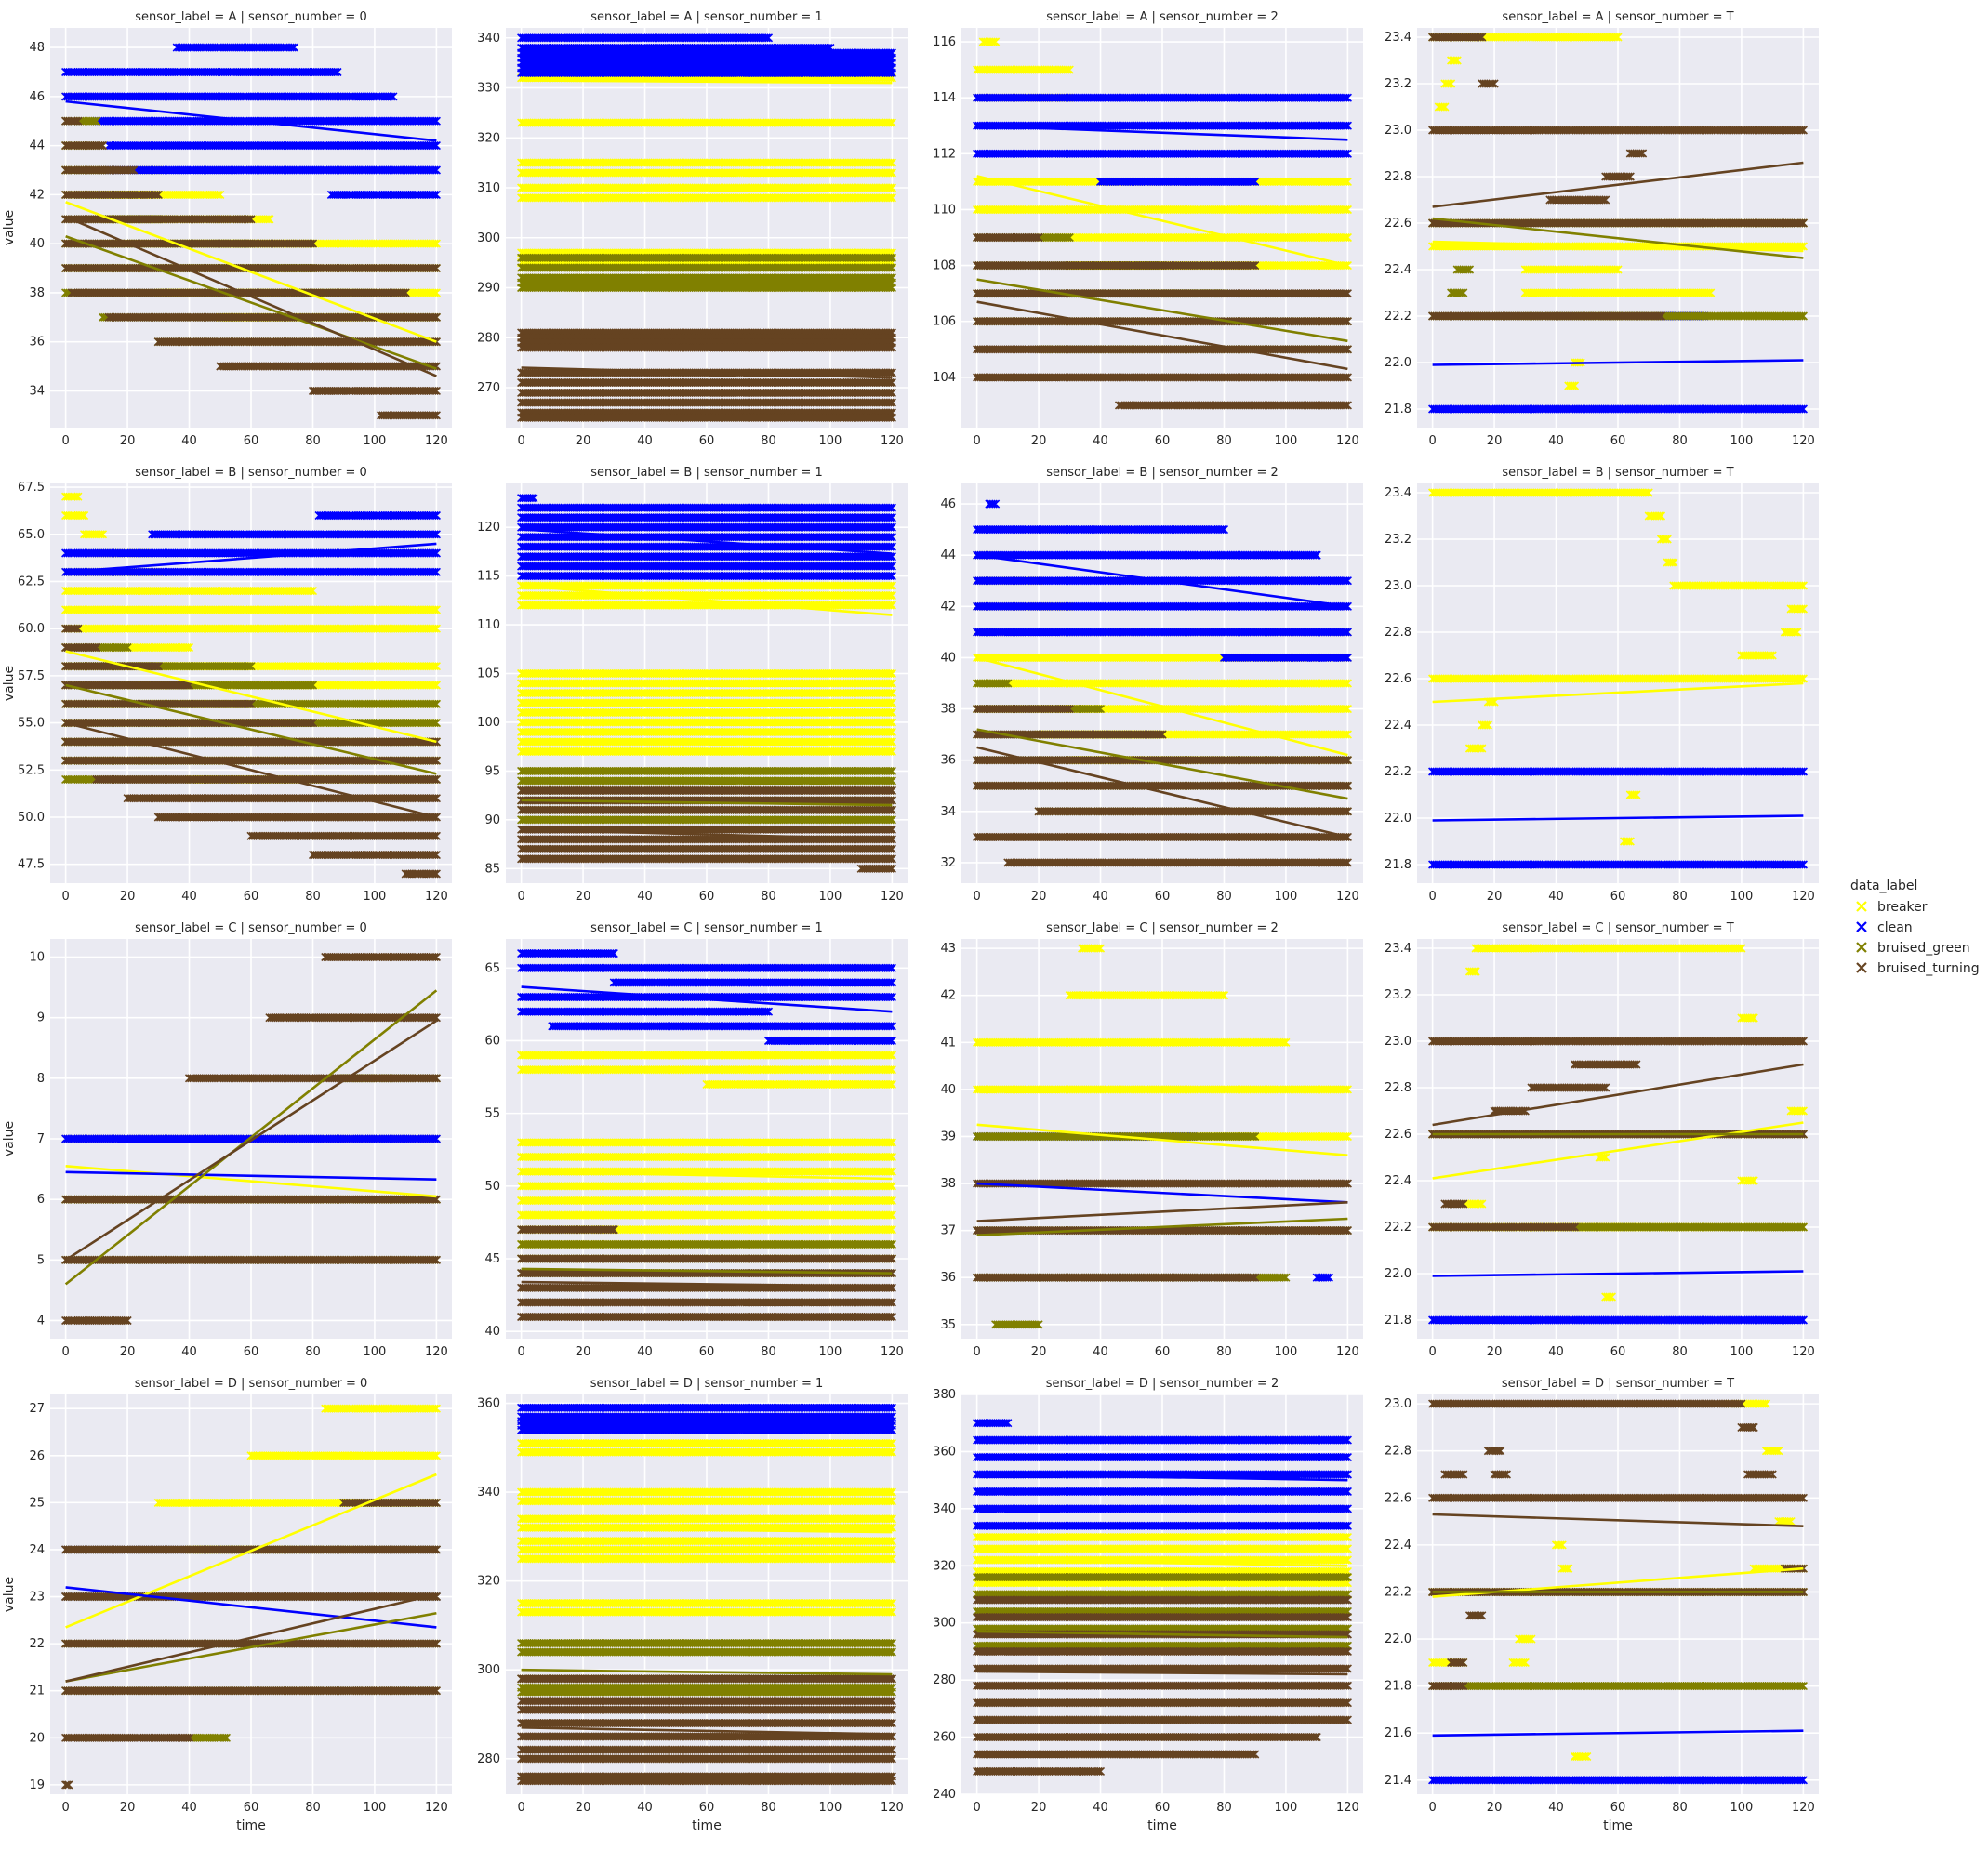 This screenshot has width=1988, height=1850. I want to click on facet-title: sensor_label = D | sensor_number = 2, so click(1162, 1384).